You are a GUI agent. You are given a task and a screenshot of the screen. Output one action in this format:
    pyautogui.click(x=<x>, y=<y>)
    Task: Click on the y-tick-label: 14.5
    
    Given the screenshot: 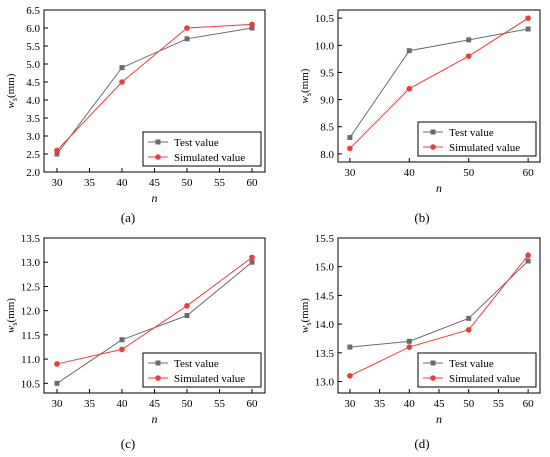 What is the action you would take?
    pyautogui.click(x=325, y=296)
    